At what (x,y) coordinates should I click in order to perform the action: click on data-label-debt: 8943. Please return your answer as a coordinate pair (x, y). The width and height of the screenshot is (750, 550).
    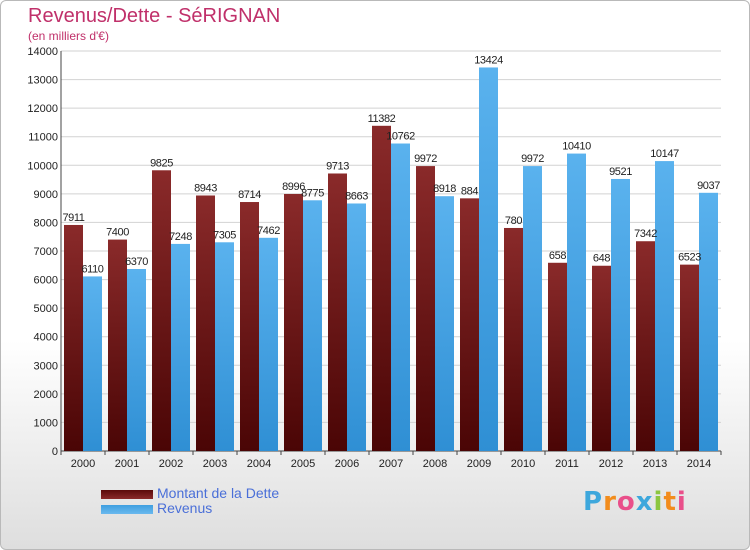
    Looking at the image, I should click on (205, 188).